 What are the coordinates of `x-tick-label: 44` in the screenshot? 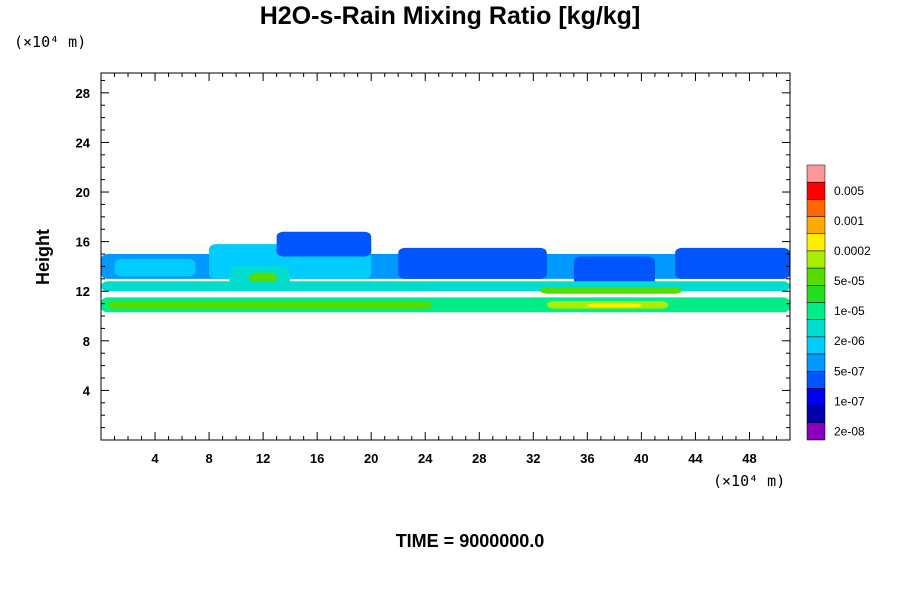 It's located at (695, 458).